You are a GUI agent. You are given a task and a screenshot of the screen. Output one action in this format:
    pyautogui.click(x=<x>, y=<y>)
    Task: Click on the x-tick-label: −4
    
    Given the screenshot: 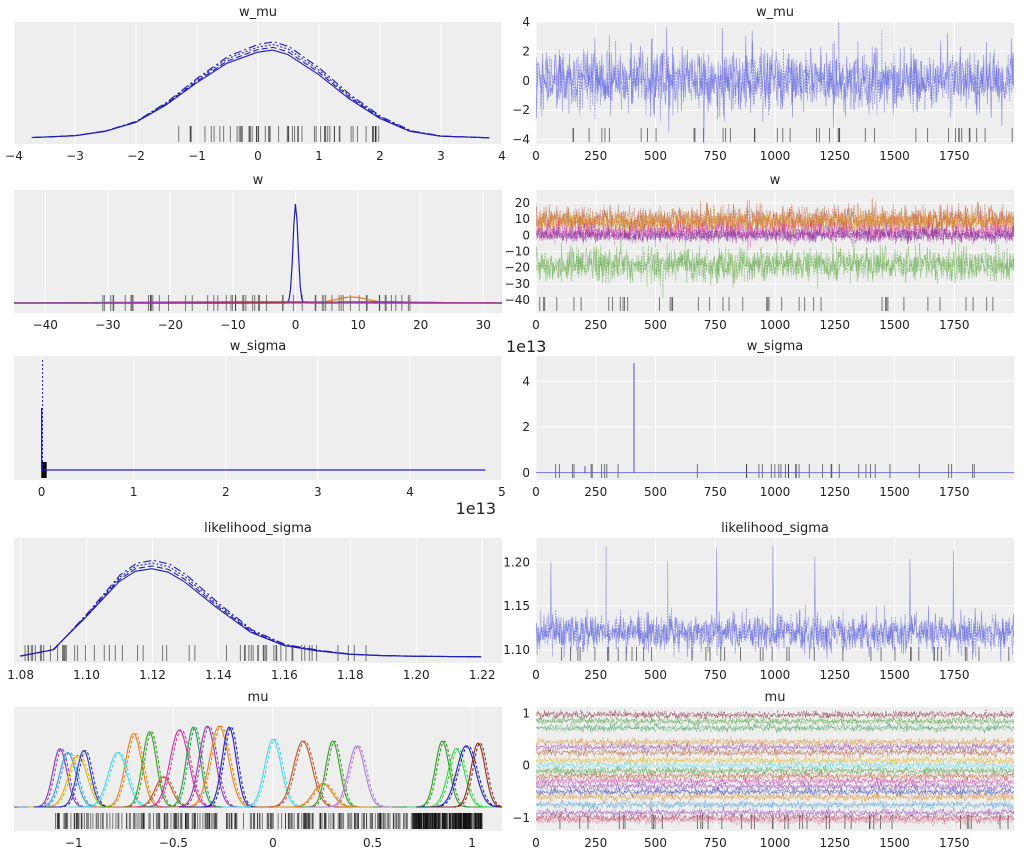 What is the action you would take?
    pyautogui.click(x=14, y=156)
    